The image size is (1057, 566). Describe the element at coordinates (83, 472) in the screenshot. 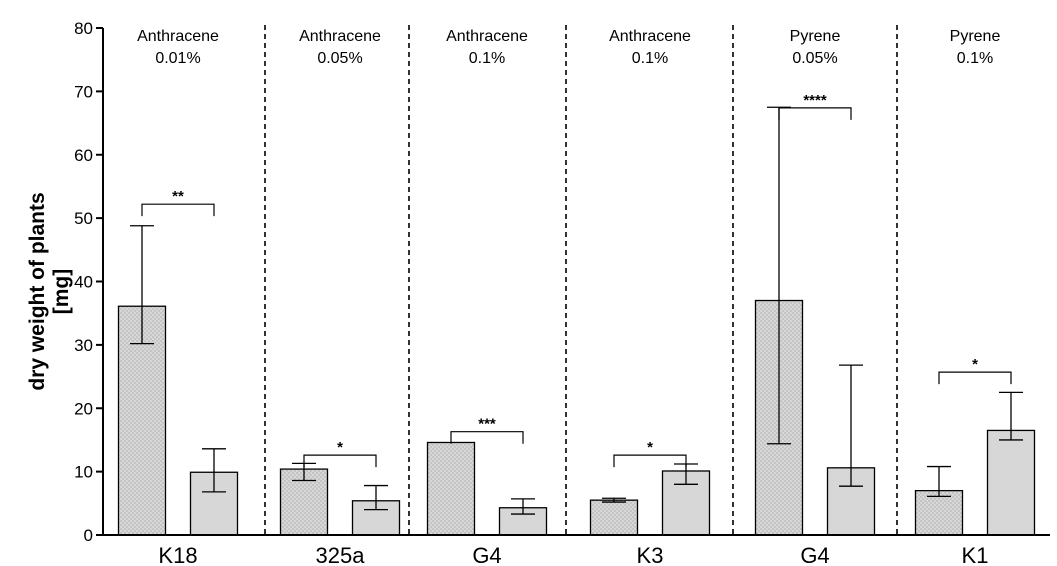

I see `y-tick-label: 10` at that location.